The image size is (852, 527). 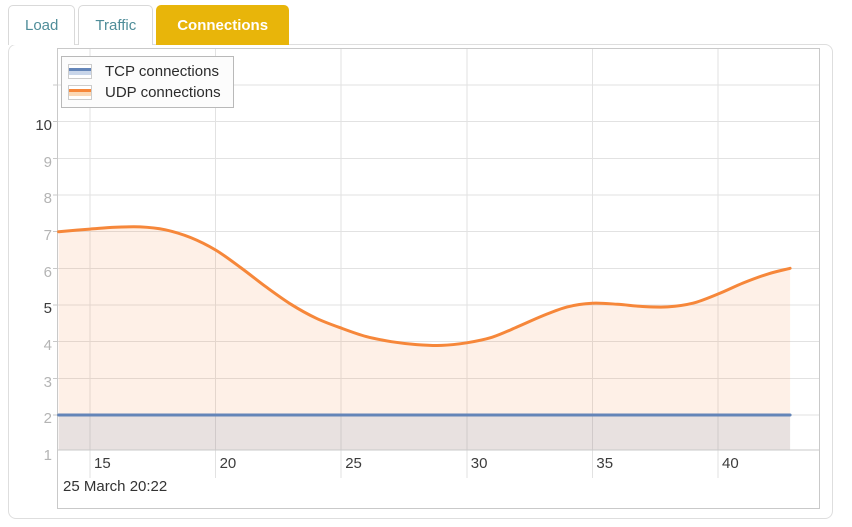 What do you see at coordinates (115, 486) in the screenshot?
I see `chart-start-timestamp: 25 March 20:22` at bounding box center [115, 486].